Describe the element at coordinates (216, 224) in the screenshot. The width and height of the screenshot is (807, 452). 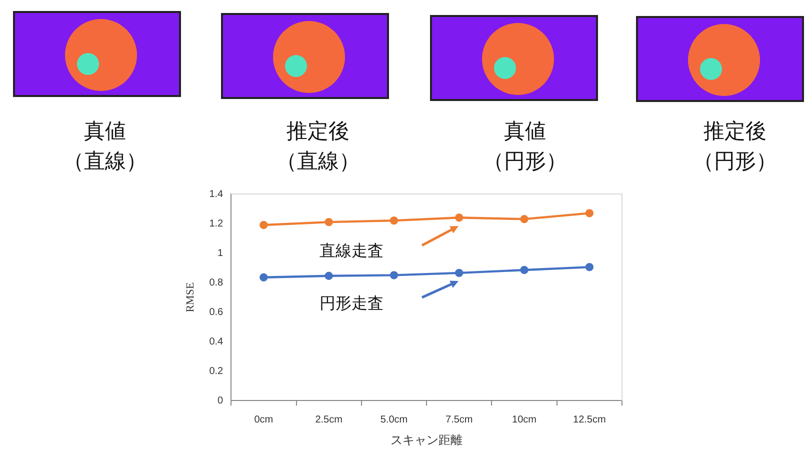
I see `y-tick-label: 1.2` at that location.